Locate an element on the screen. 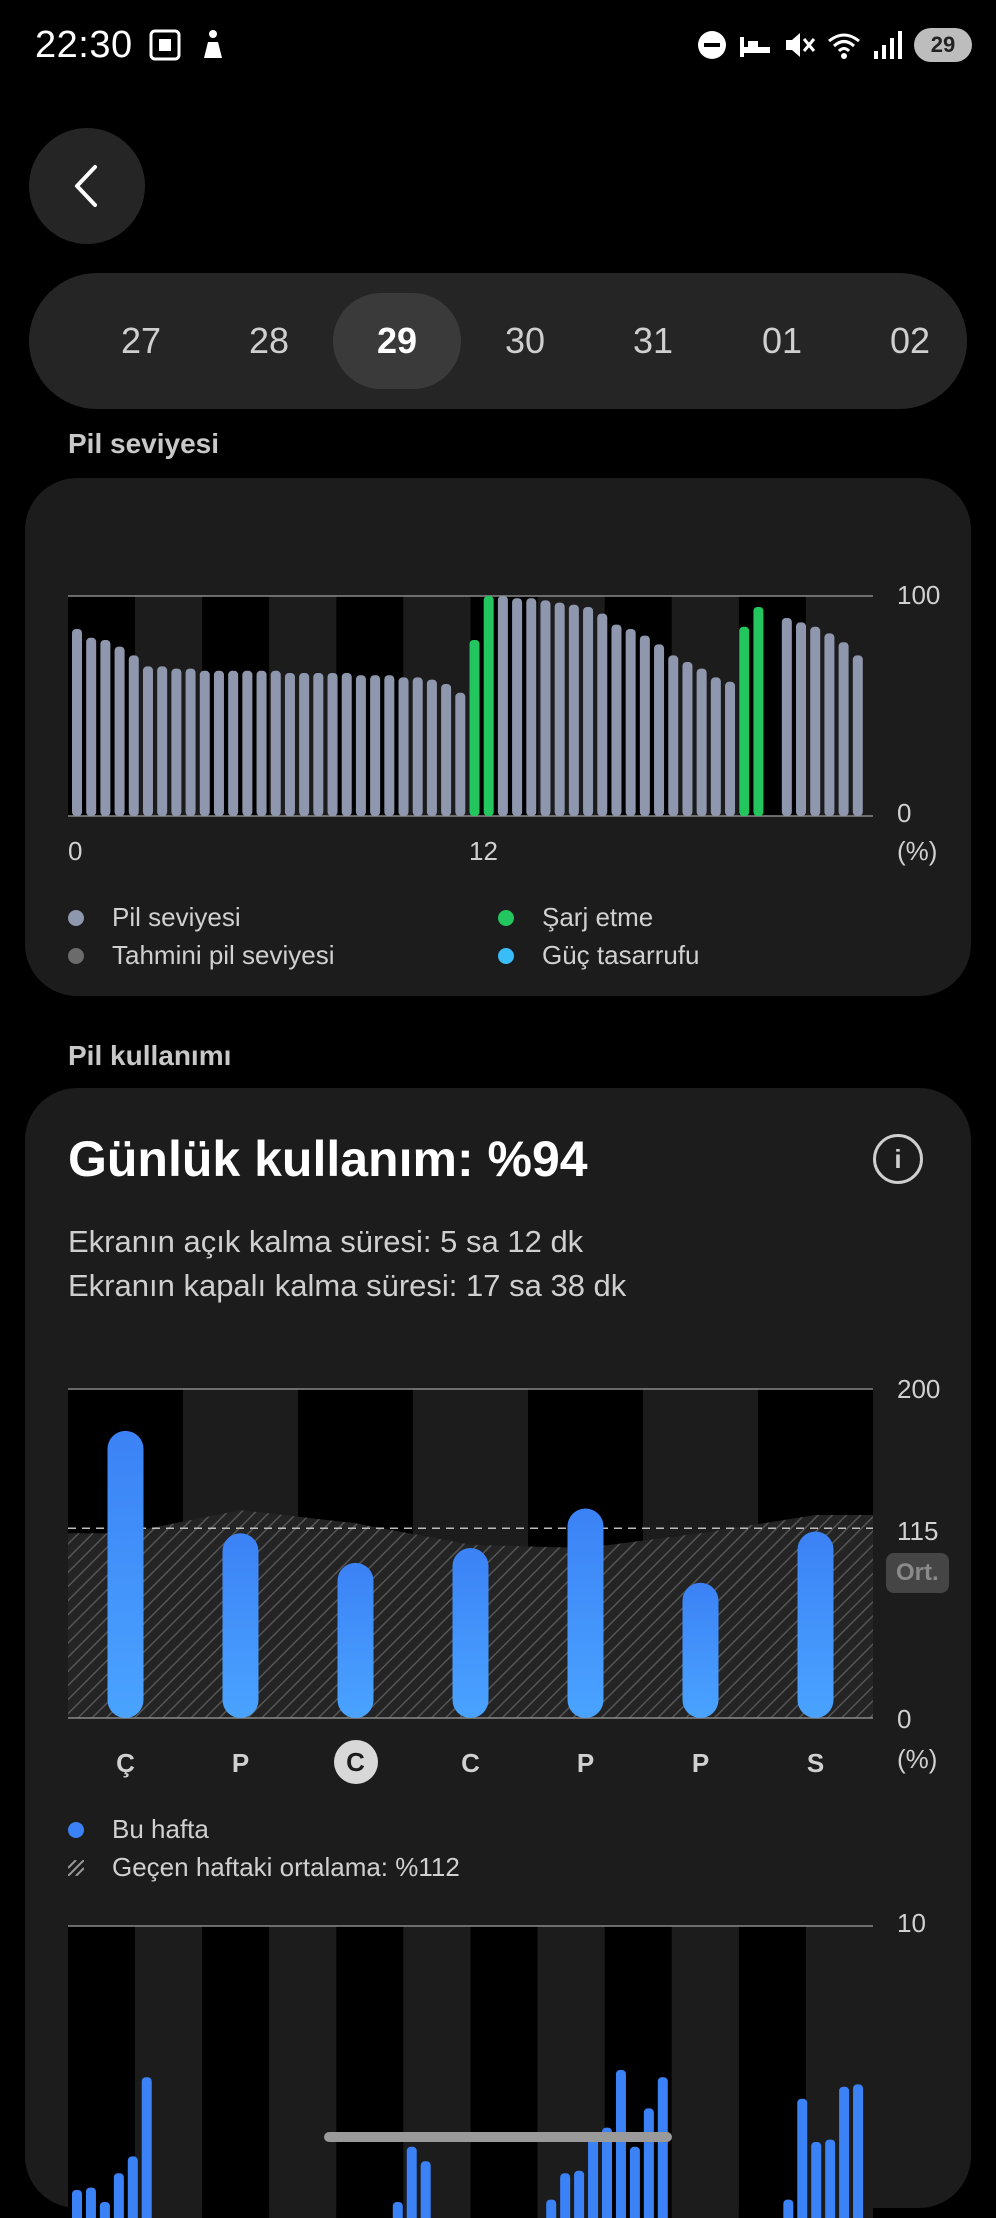 Image resolution: width=996 pixels, height=2218 pixels. status-bar: 22:30 is located at coordinates (498, 47).